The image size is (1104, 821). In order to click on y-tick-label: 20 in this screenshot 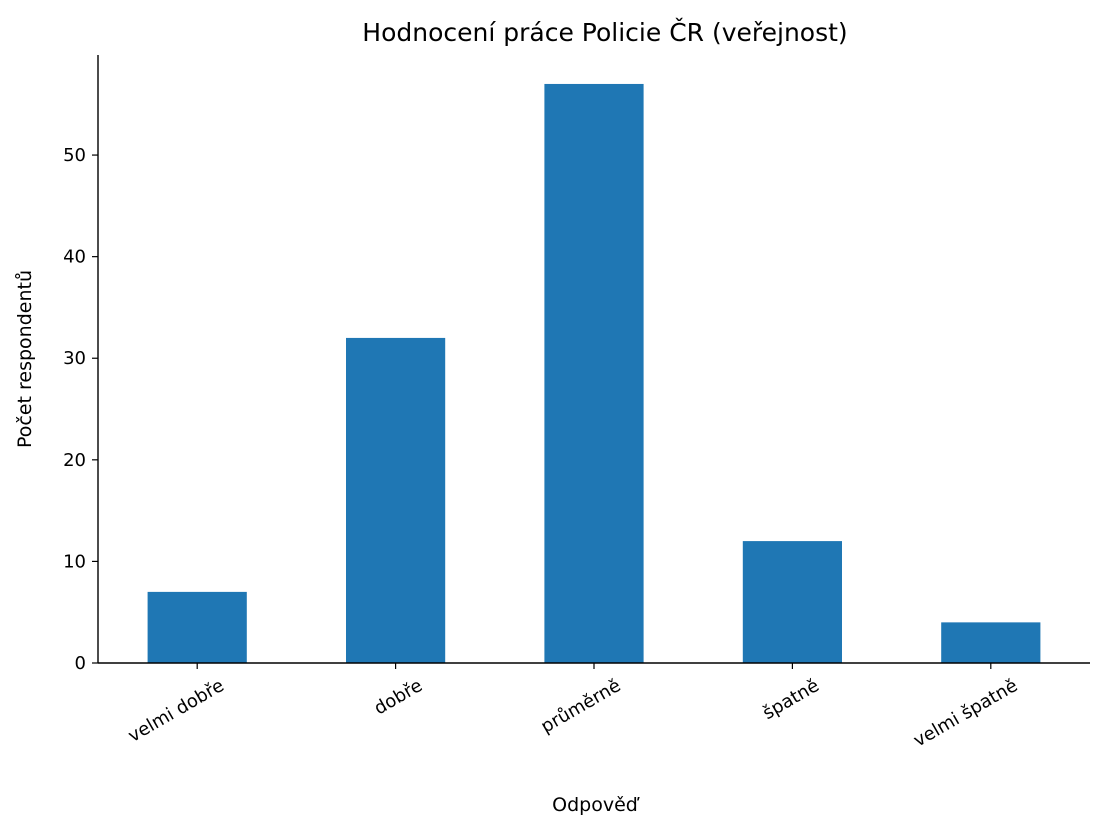, I will do `click(74, 460)`.